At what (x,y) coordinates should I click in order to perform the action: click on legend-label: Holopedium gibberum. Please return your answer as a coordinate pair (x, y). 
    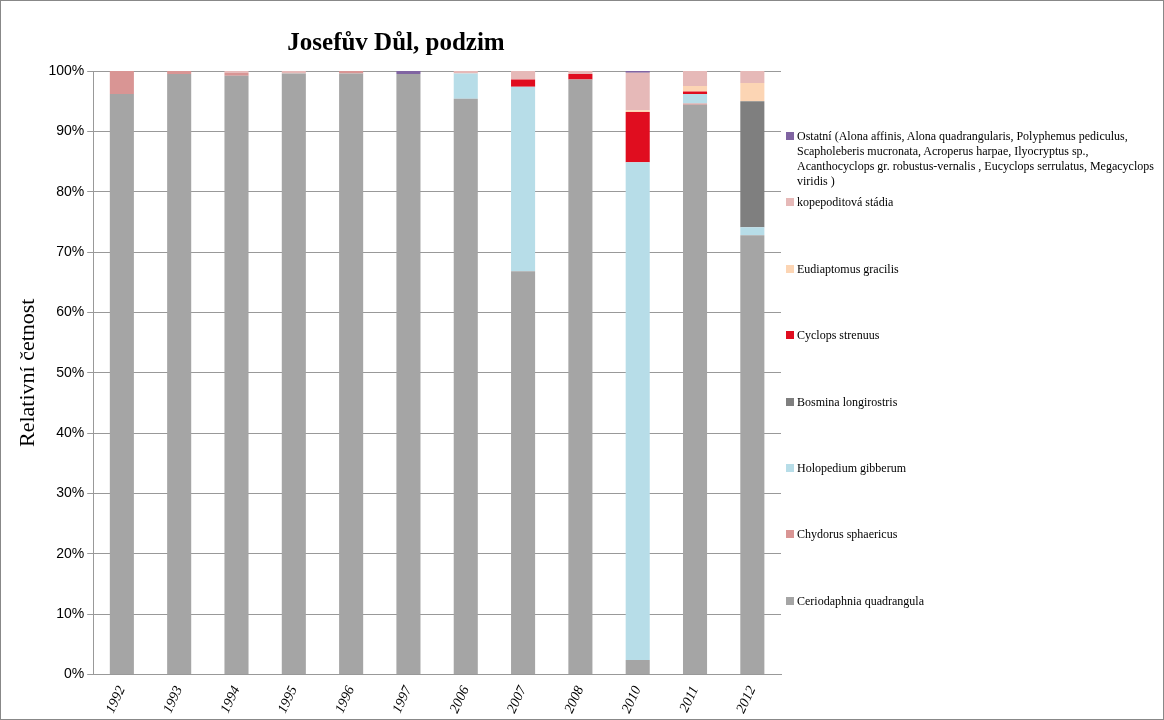
    Looking at the image, I should click on (851, 468).